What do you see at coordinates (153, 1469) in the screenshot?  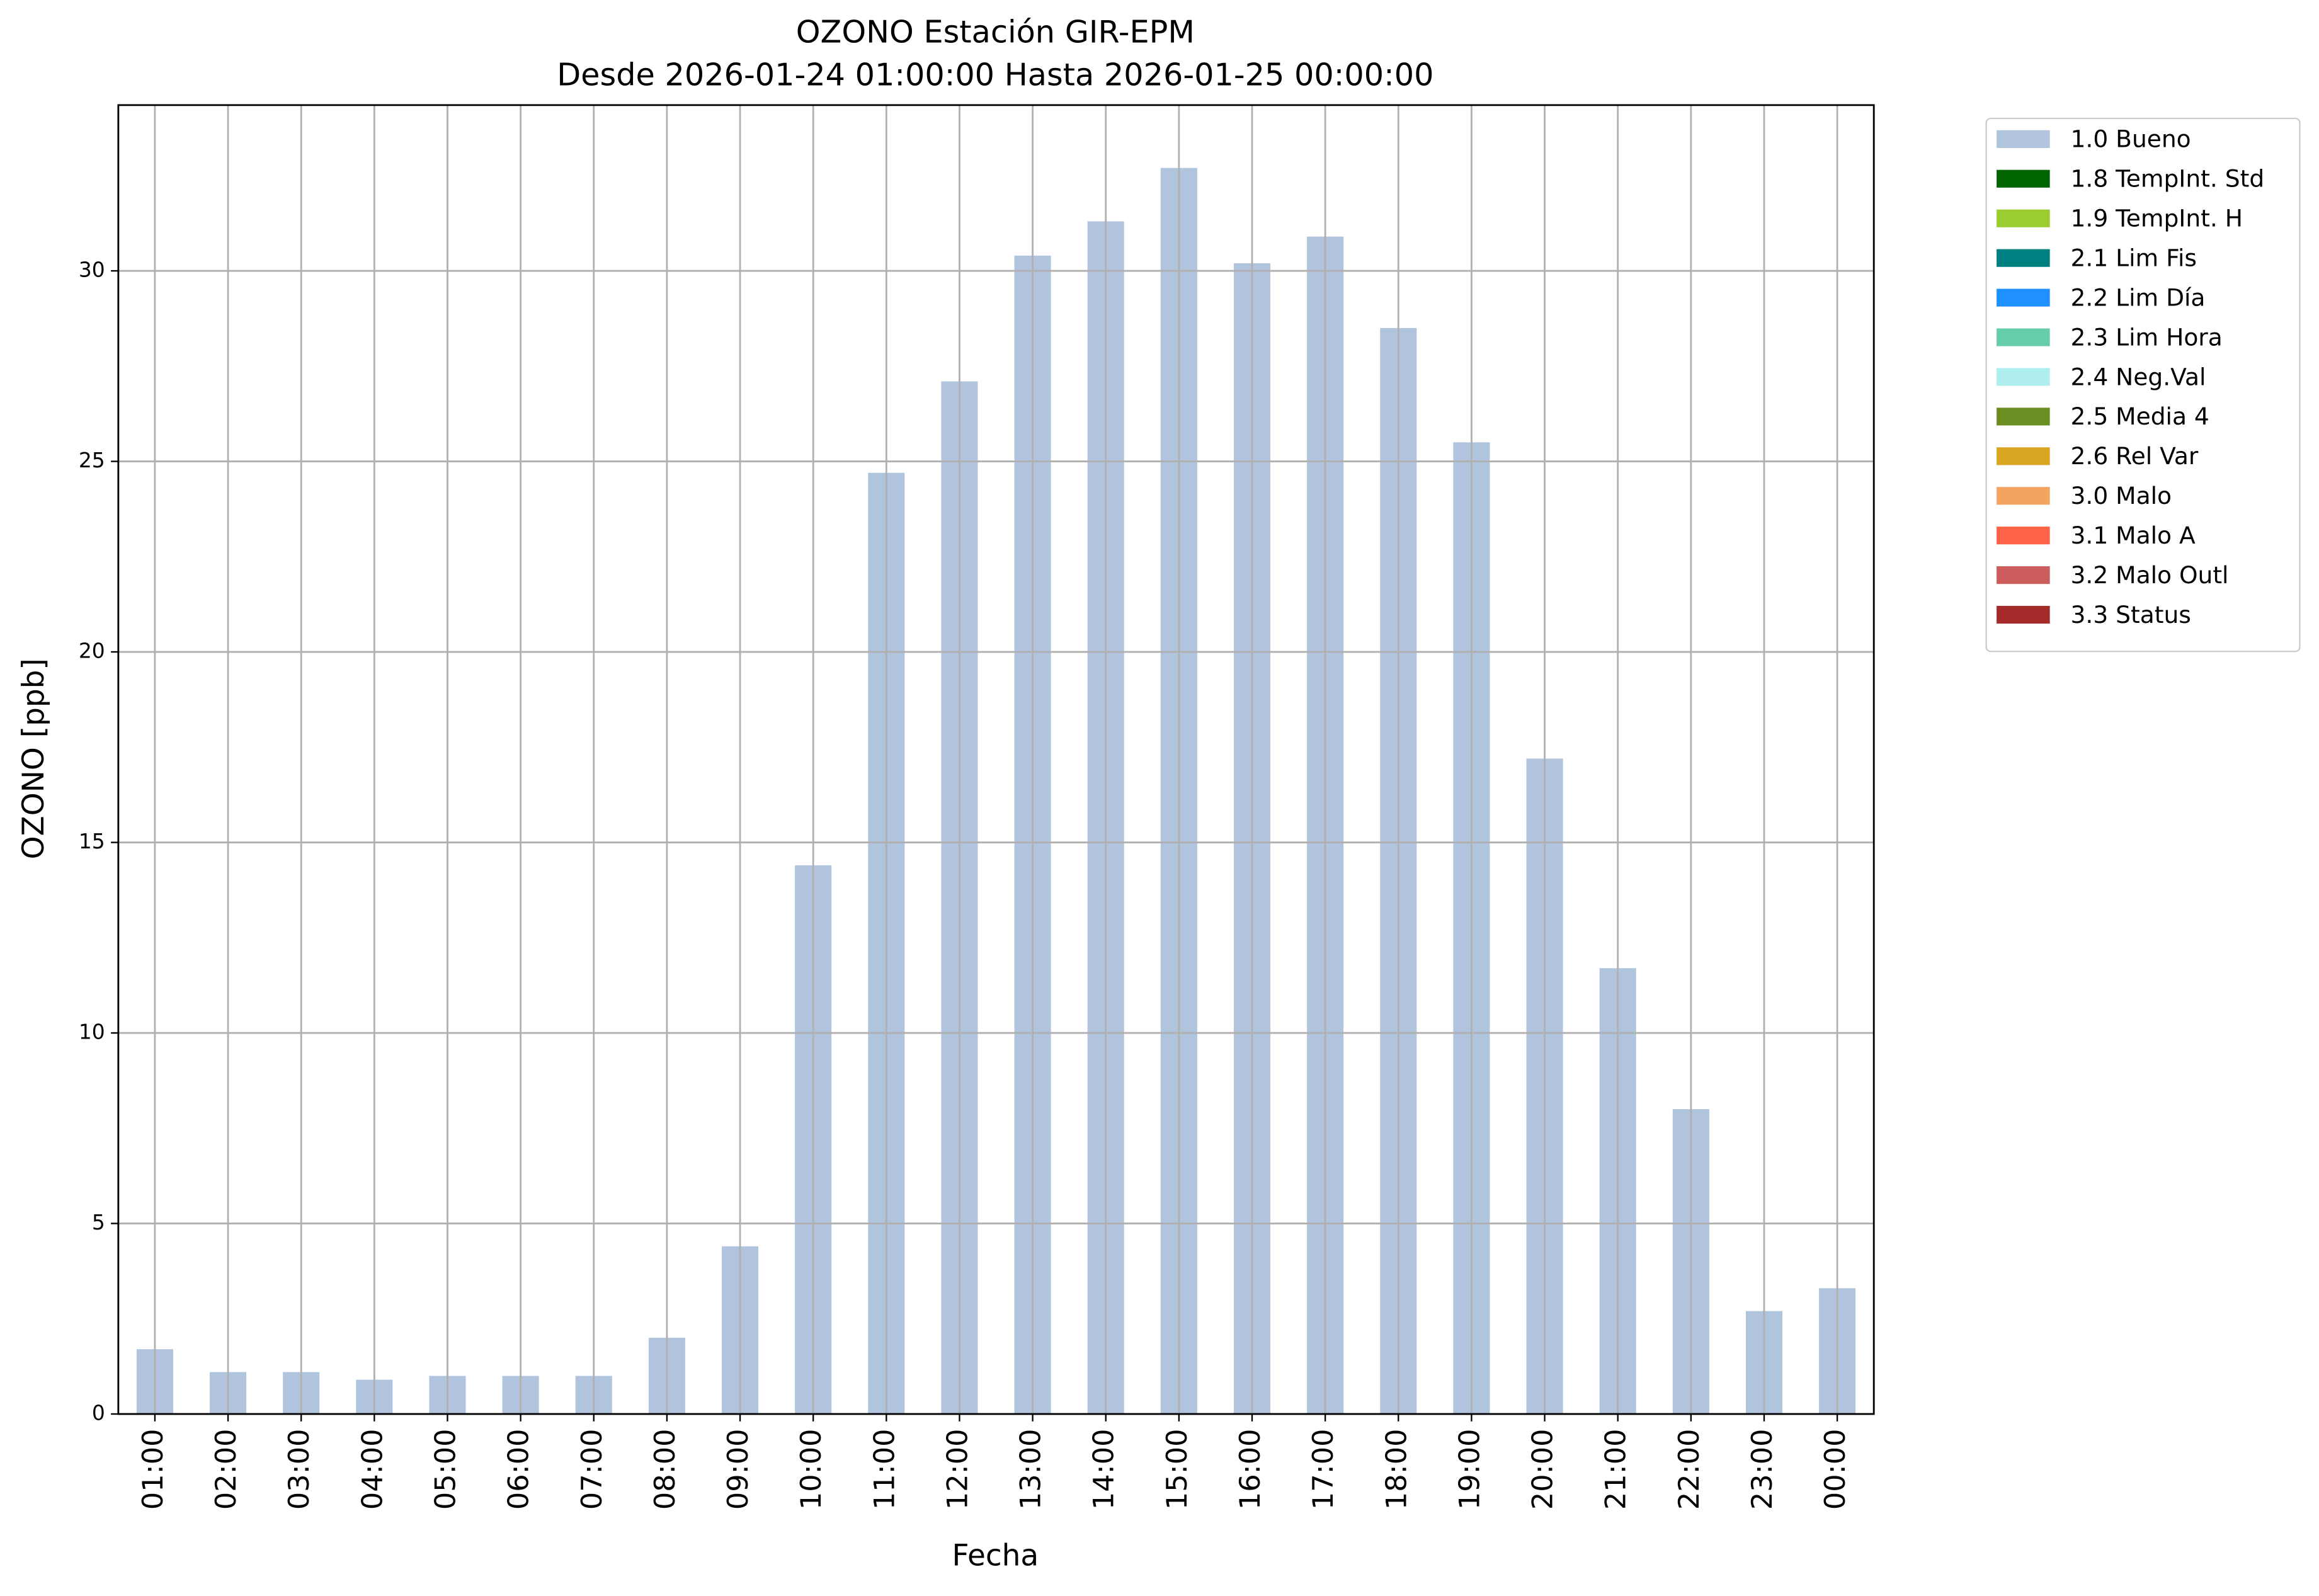 I see `x-tick-label: 01:00` at bounding box center [153, 1469].